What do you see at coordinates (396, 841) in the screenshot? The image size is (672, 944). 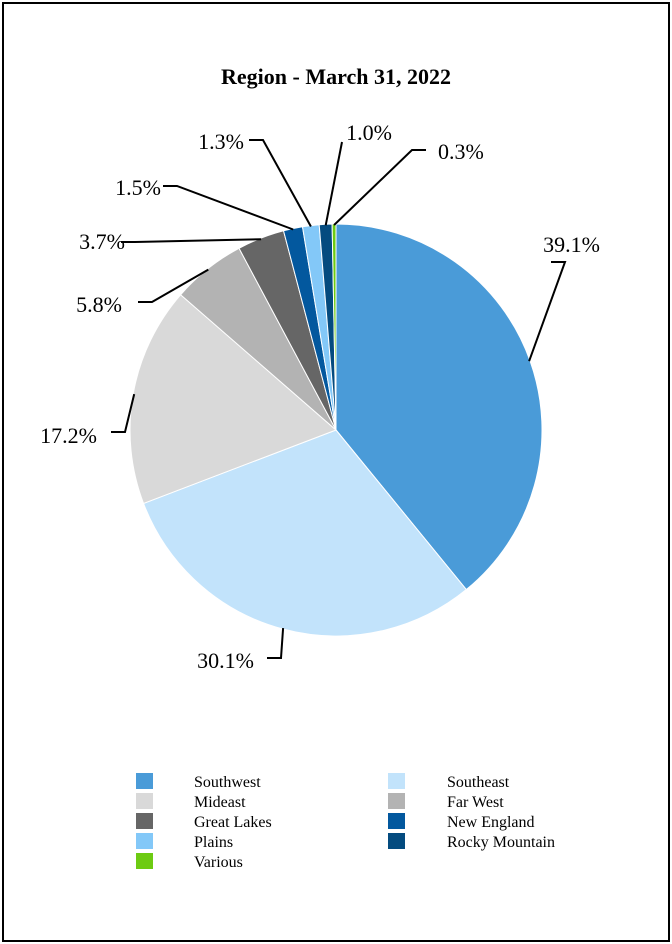 I see `legend-swatch-rocky-mountain` at bounding box center [396, 841].